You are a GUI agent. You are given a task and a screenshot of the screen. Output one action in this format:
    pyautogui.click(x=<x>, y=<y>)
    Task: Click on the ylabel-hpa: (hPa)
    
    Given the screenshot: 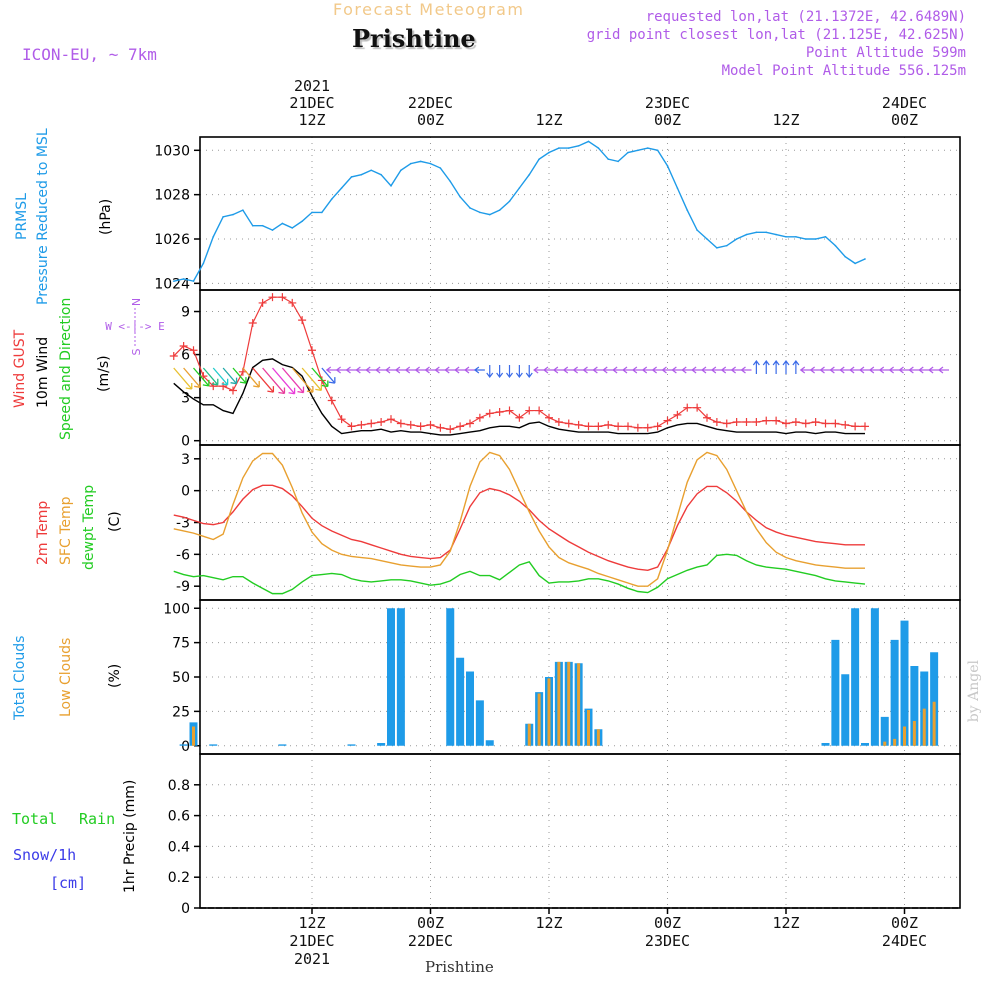 What is the action you would take?
    pyautogui.click(x=106, y=217)
    